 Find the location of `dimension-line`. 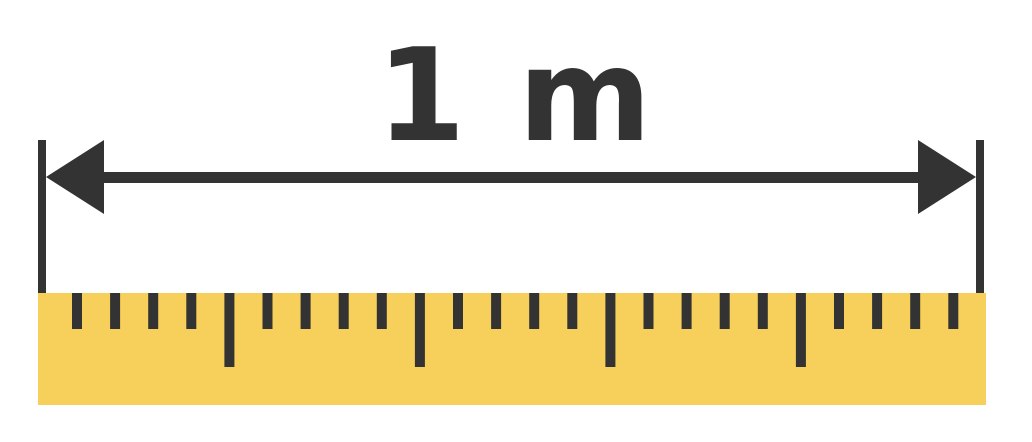

dimension-line is located at coordinates (511, 177).